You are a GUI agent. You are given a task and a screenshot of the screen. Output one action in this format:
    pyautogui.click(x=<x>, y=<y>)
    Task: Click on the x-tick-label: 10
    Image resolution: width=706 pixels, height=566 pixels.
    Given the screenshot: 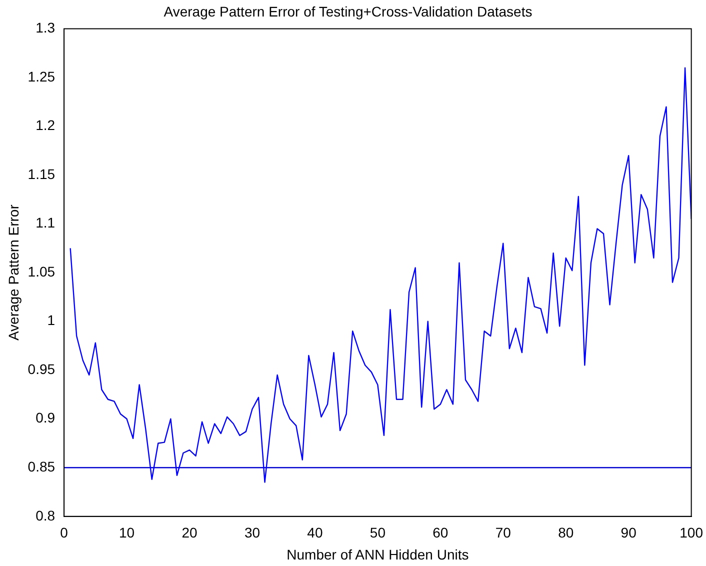 What is the action you would take?
    pyautogui.click(x=126, y=532)
    